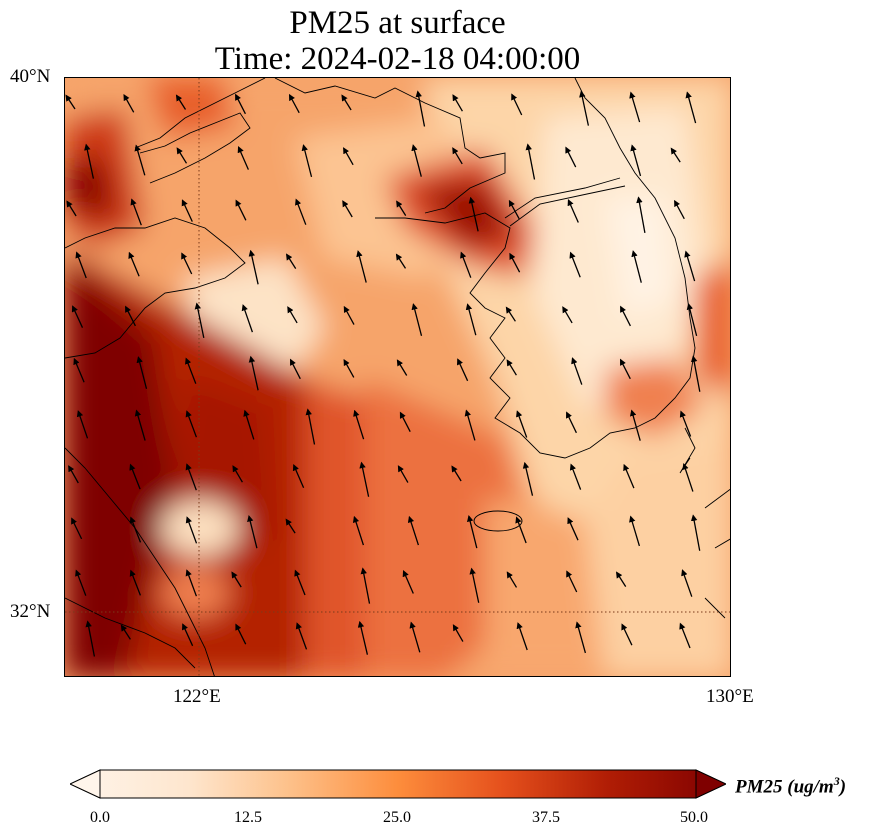 The height and width of the screenshot is (839, 871). What do you see at coordinates (717, 553) in the screenshot?
I see `kyushu-coast` at bounding box center [717, 553].